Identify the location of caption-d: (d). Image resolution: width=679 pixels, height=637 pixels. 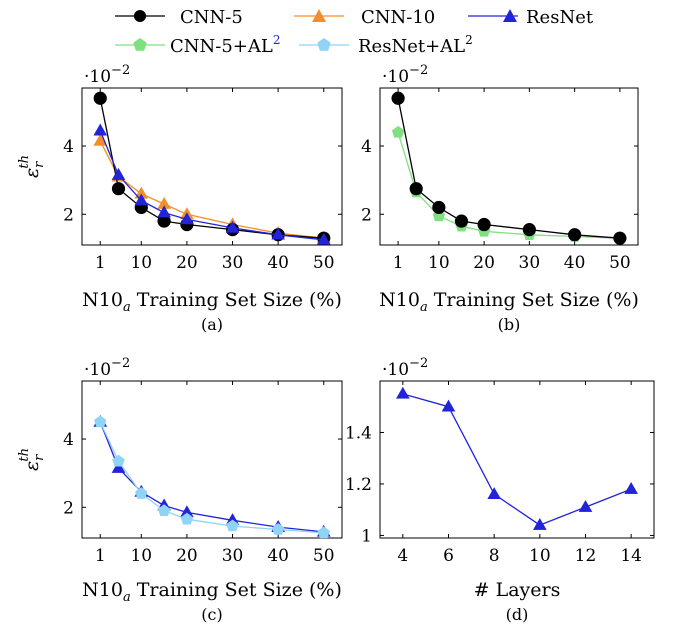
(517, 614).